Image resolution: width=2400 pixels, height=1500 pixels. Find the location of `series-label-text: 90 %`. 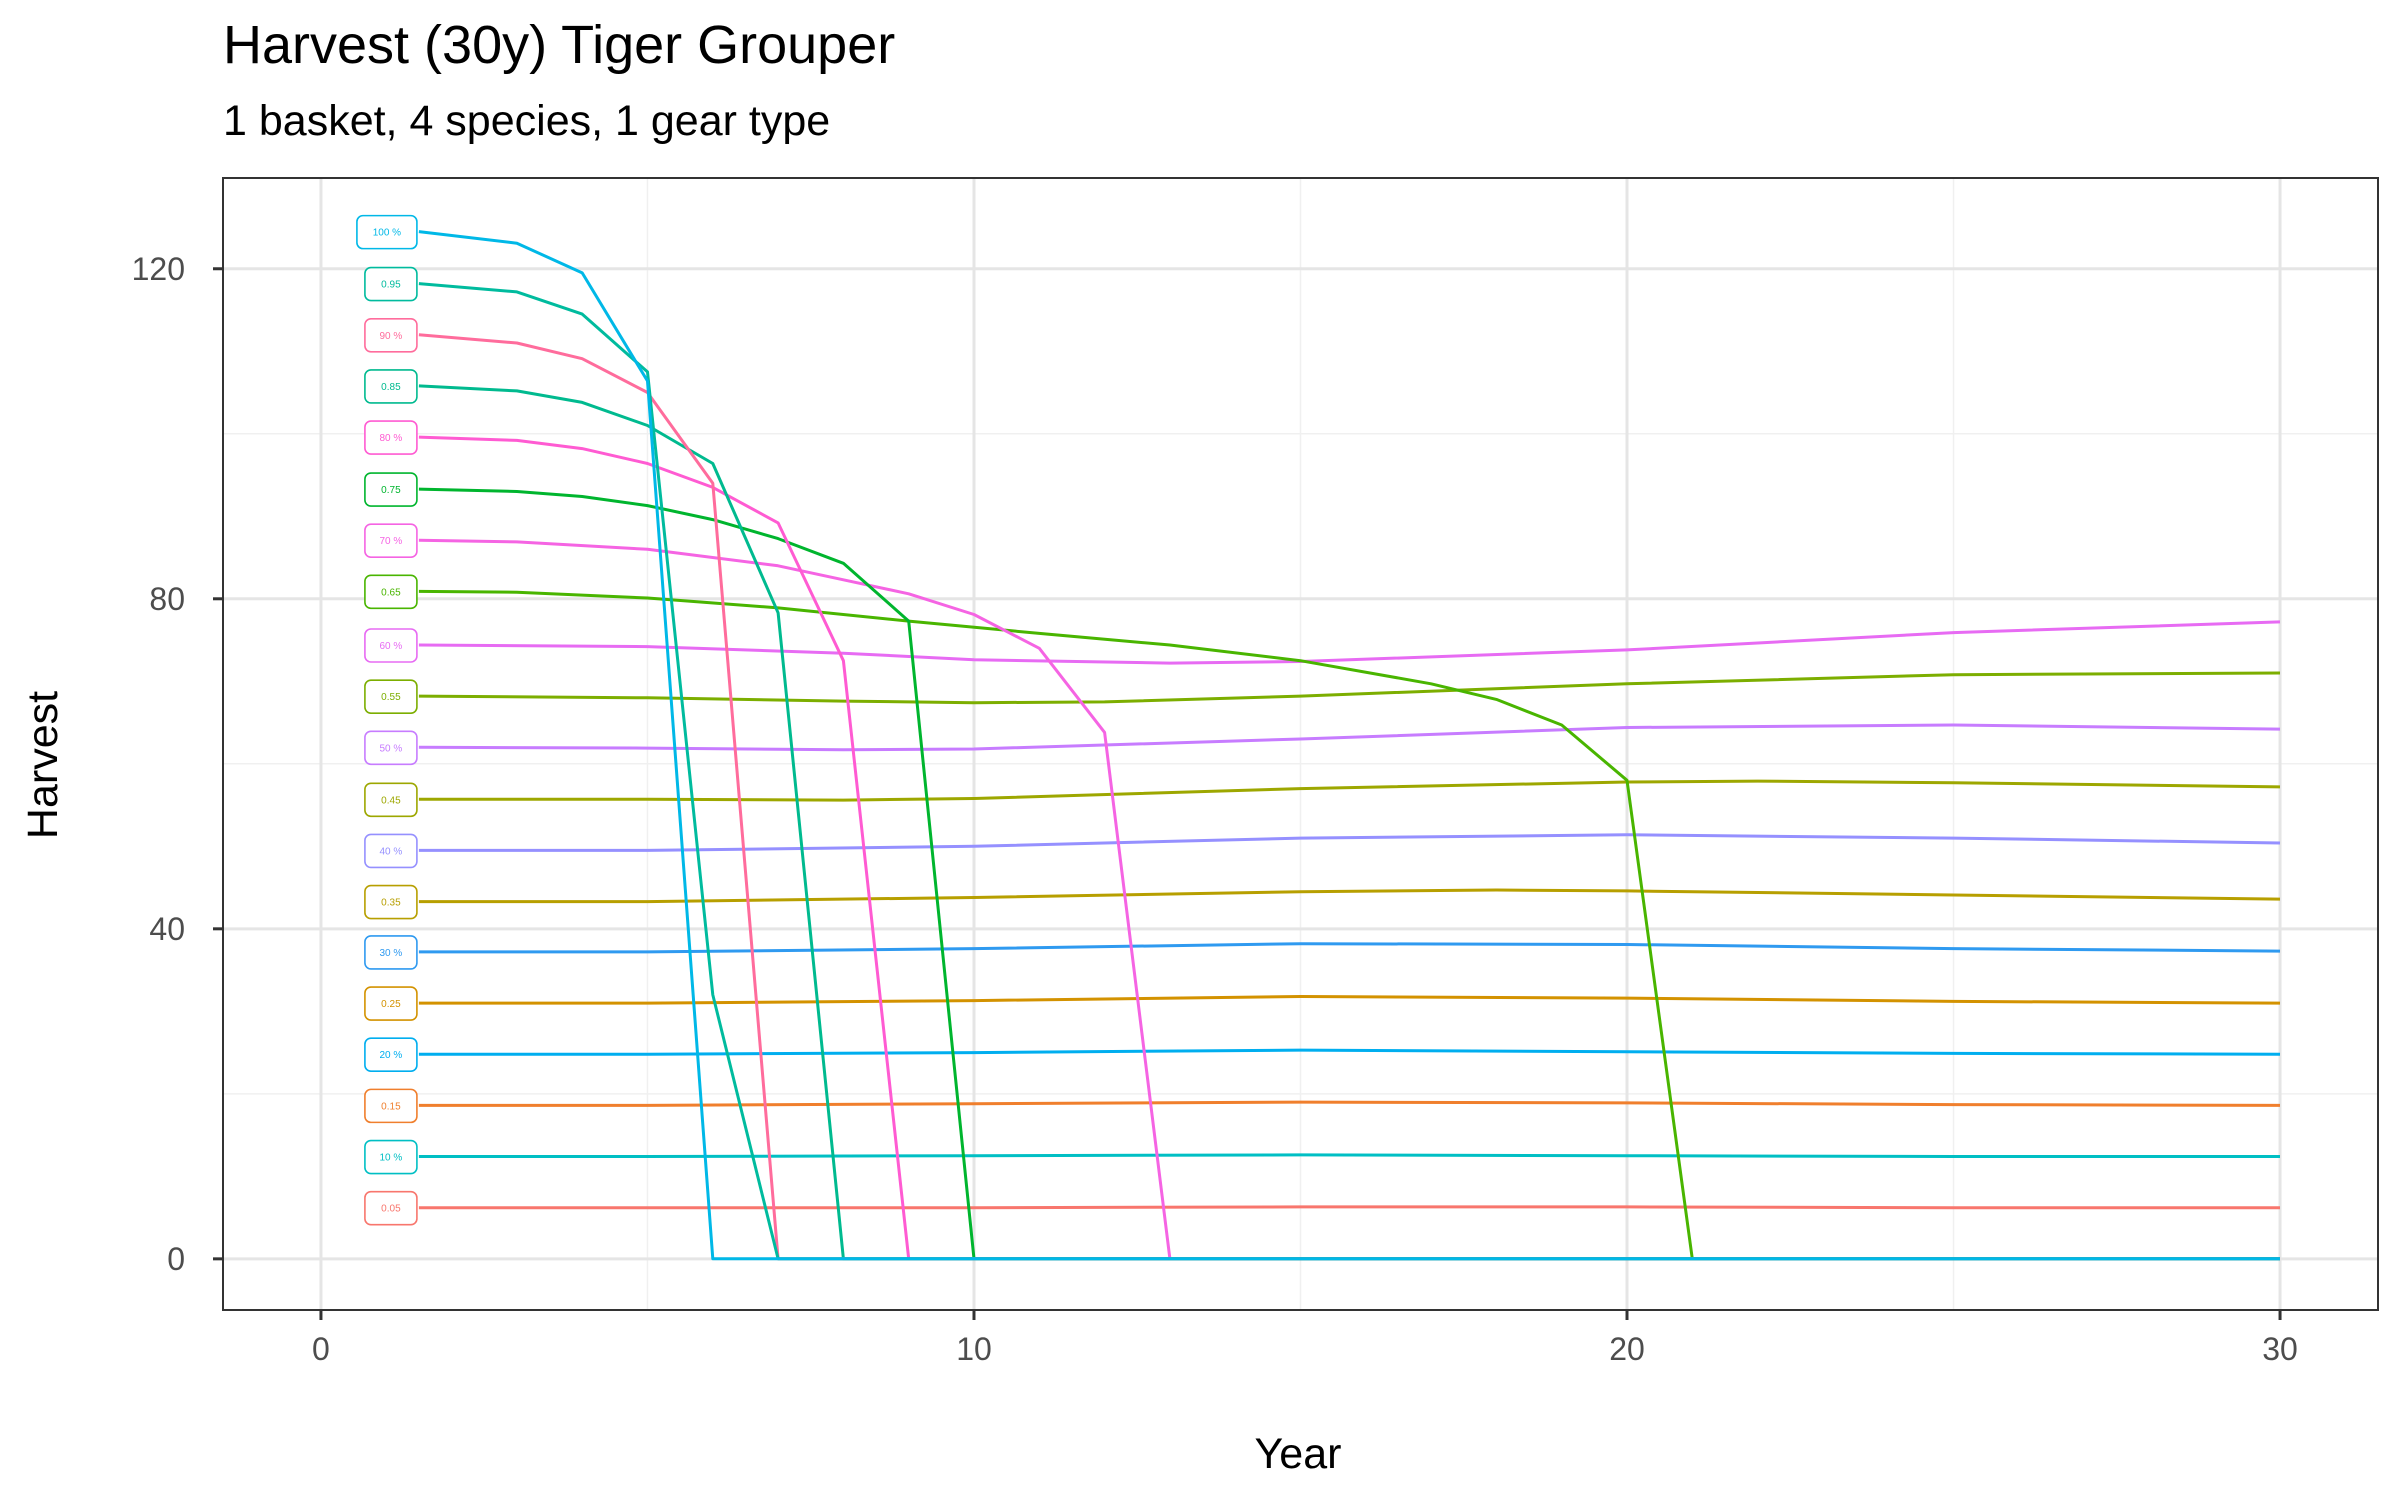

series-label-text: 90 % is located at coordinates (391, 336).